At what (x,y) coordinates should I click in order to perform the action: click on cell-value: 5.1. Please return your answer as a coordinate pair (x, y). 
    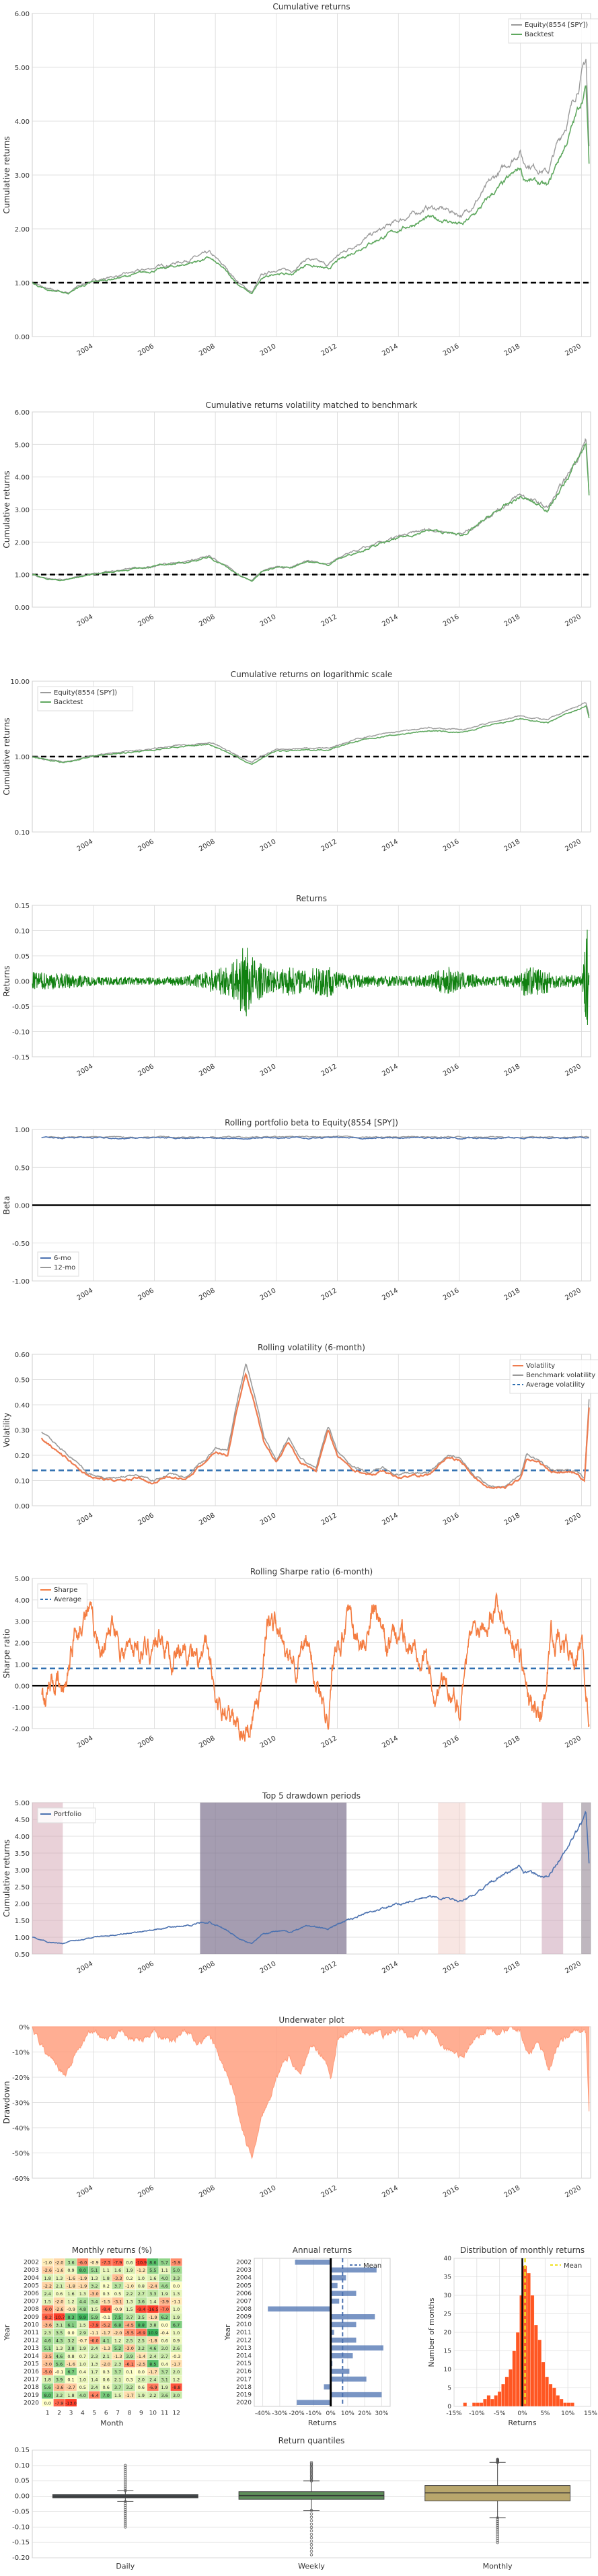
    Looking at the image, I should click on (48, 2348).